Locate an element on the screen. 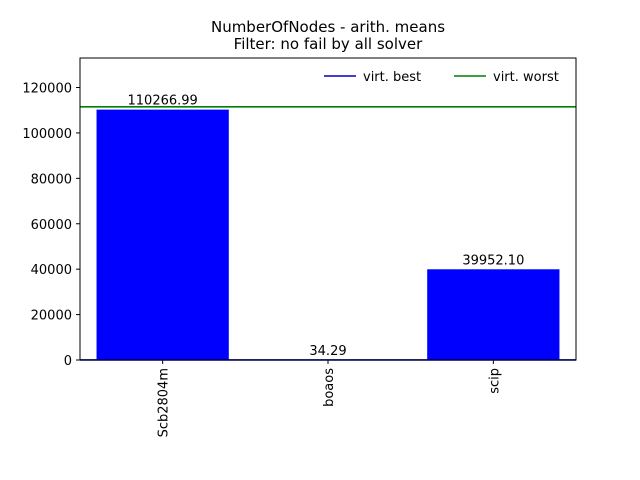 The image size is (640, 480). legend-label-virt-worst: virt. worst is located at coordinates (526, 77).